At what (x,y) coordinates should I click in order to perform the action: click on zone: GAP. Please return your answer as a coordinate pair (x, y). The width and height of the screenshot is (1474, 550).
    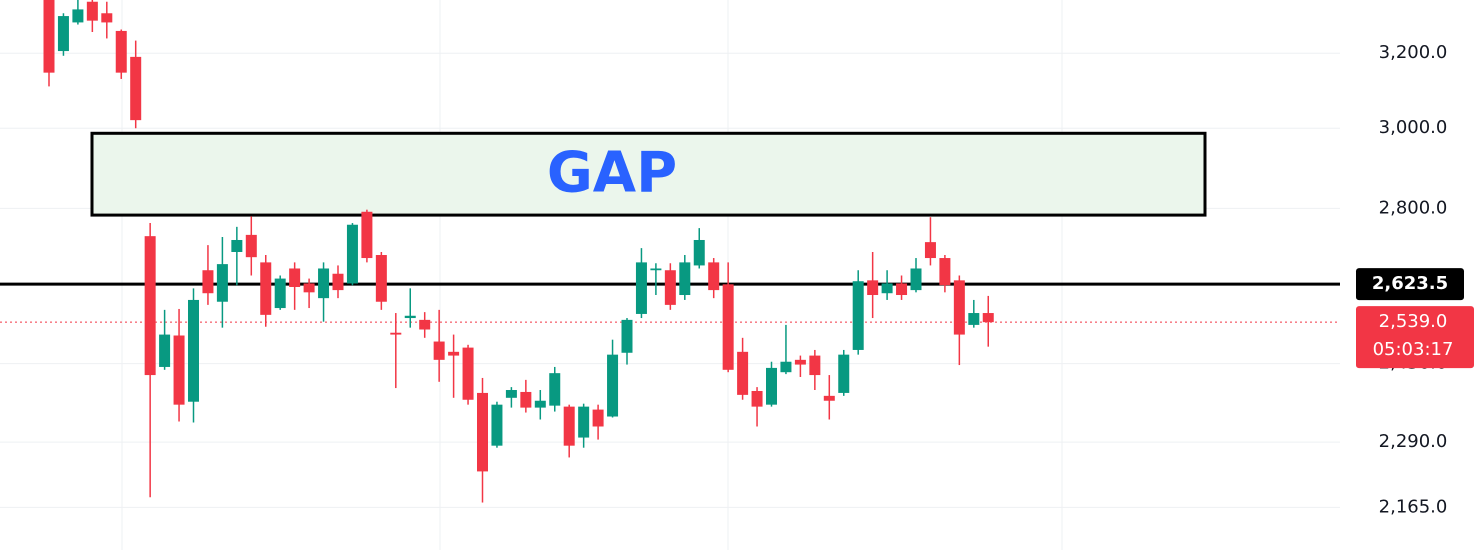
    Looking at the image, I should click on (648, 174).